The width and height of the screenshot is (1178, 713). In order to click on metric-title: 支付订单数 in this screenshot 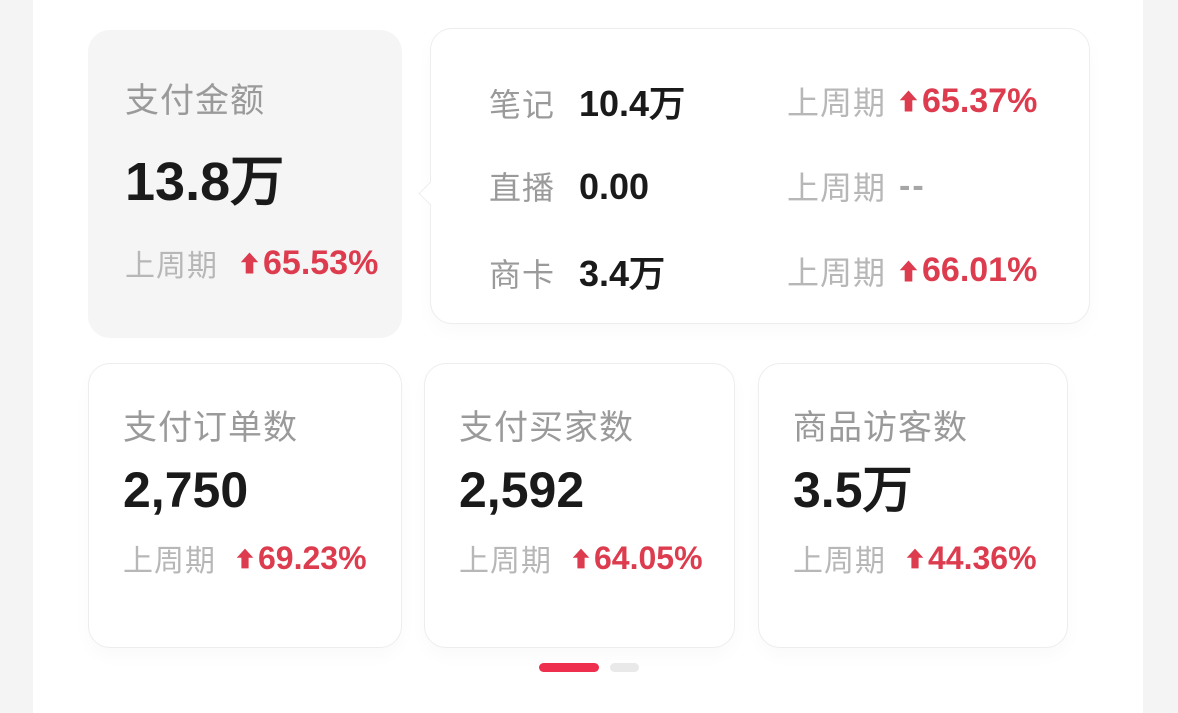, I will do `click(210, 428)`.